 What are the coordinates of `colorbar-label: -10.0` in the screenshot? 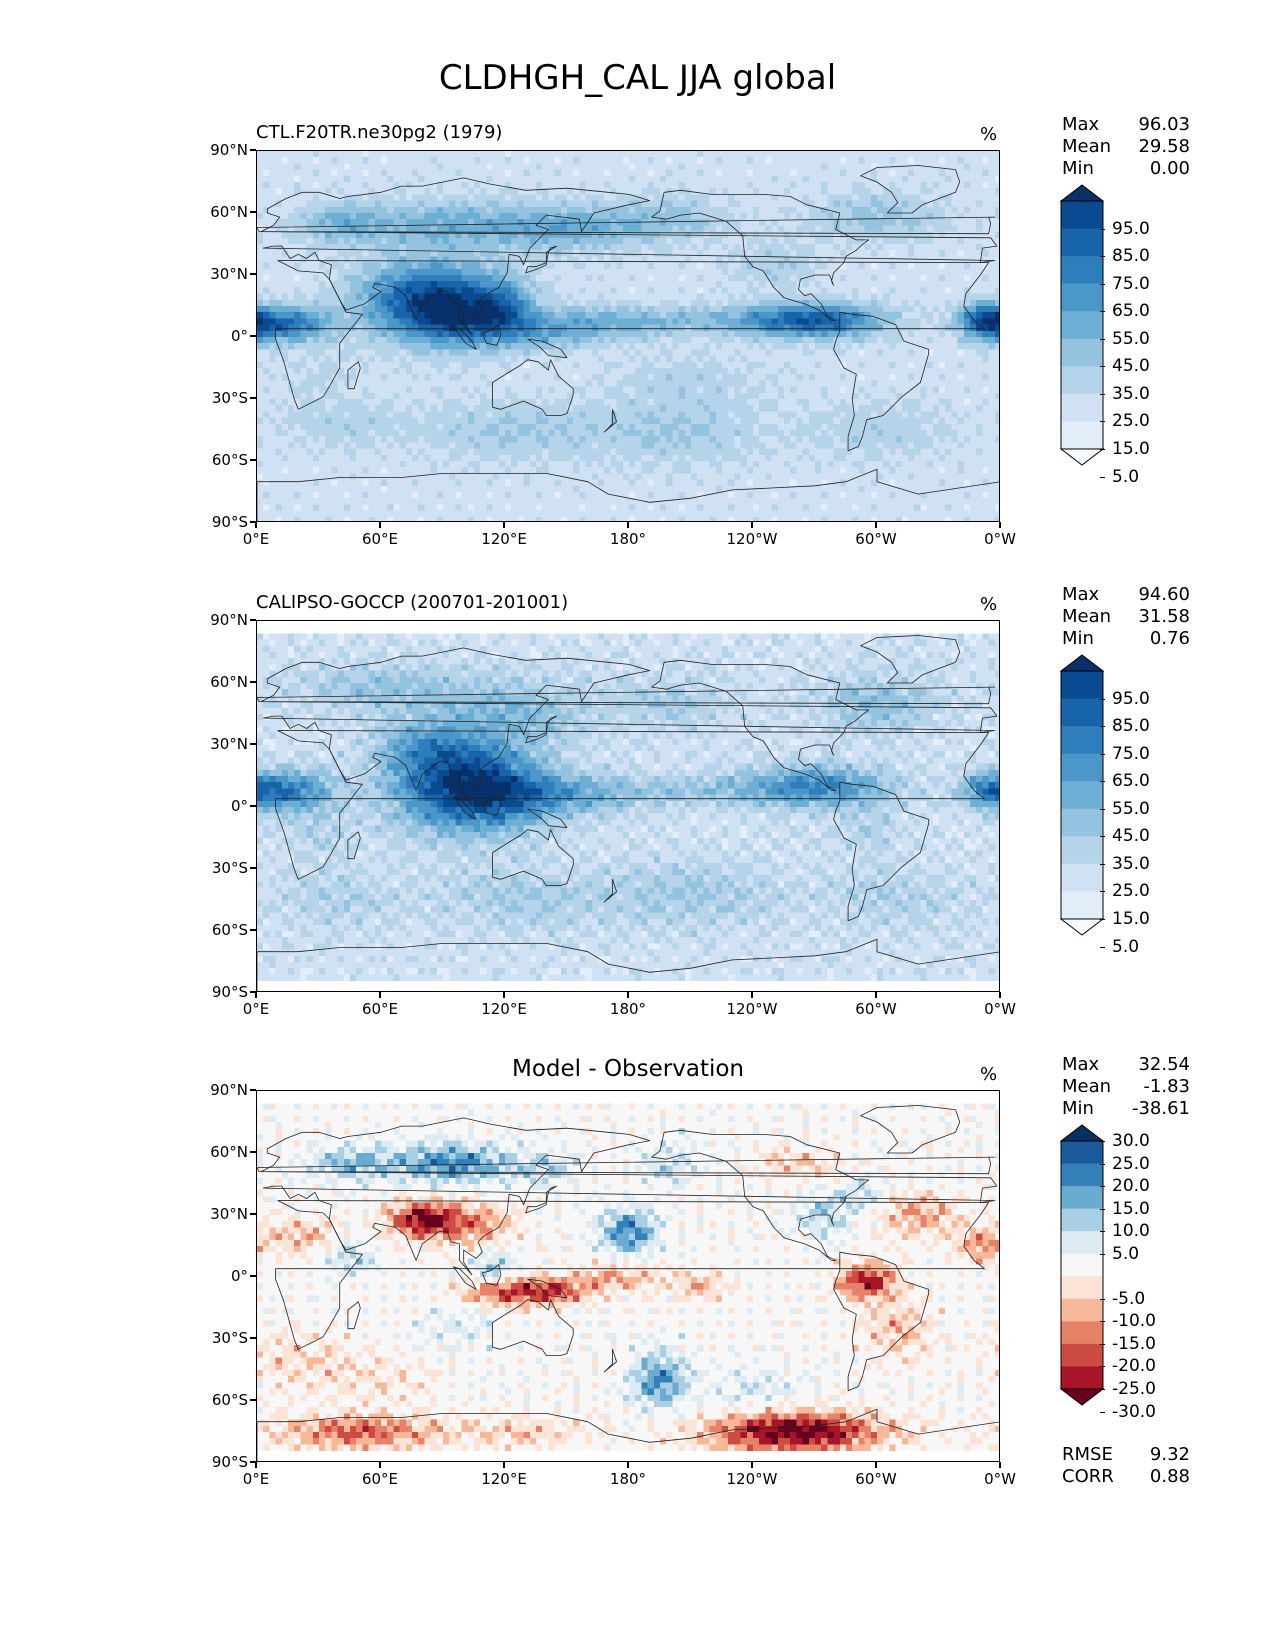 It's located at (1134, 1321).